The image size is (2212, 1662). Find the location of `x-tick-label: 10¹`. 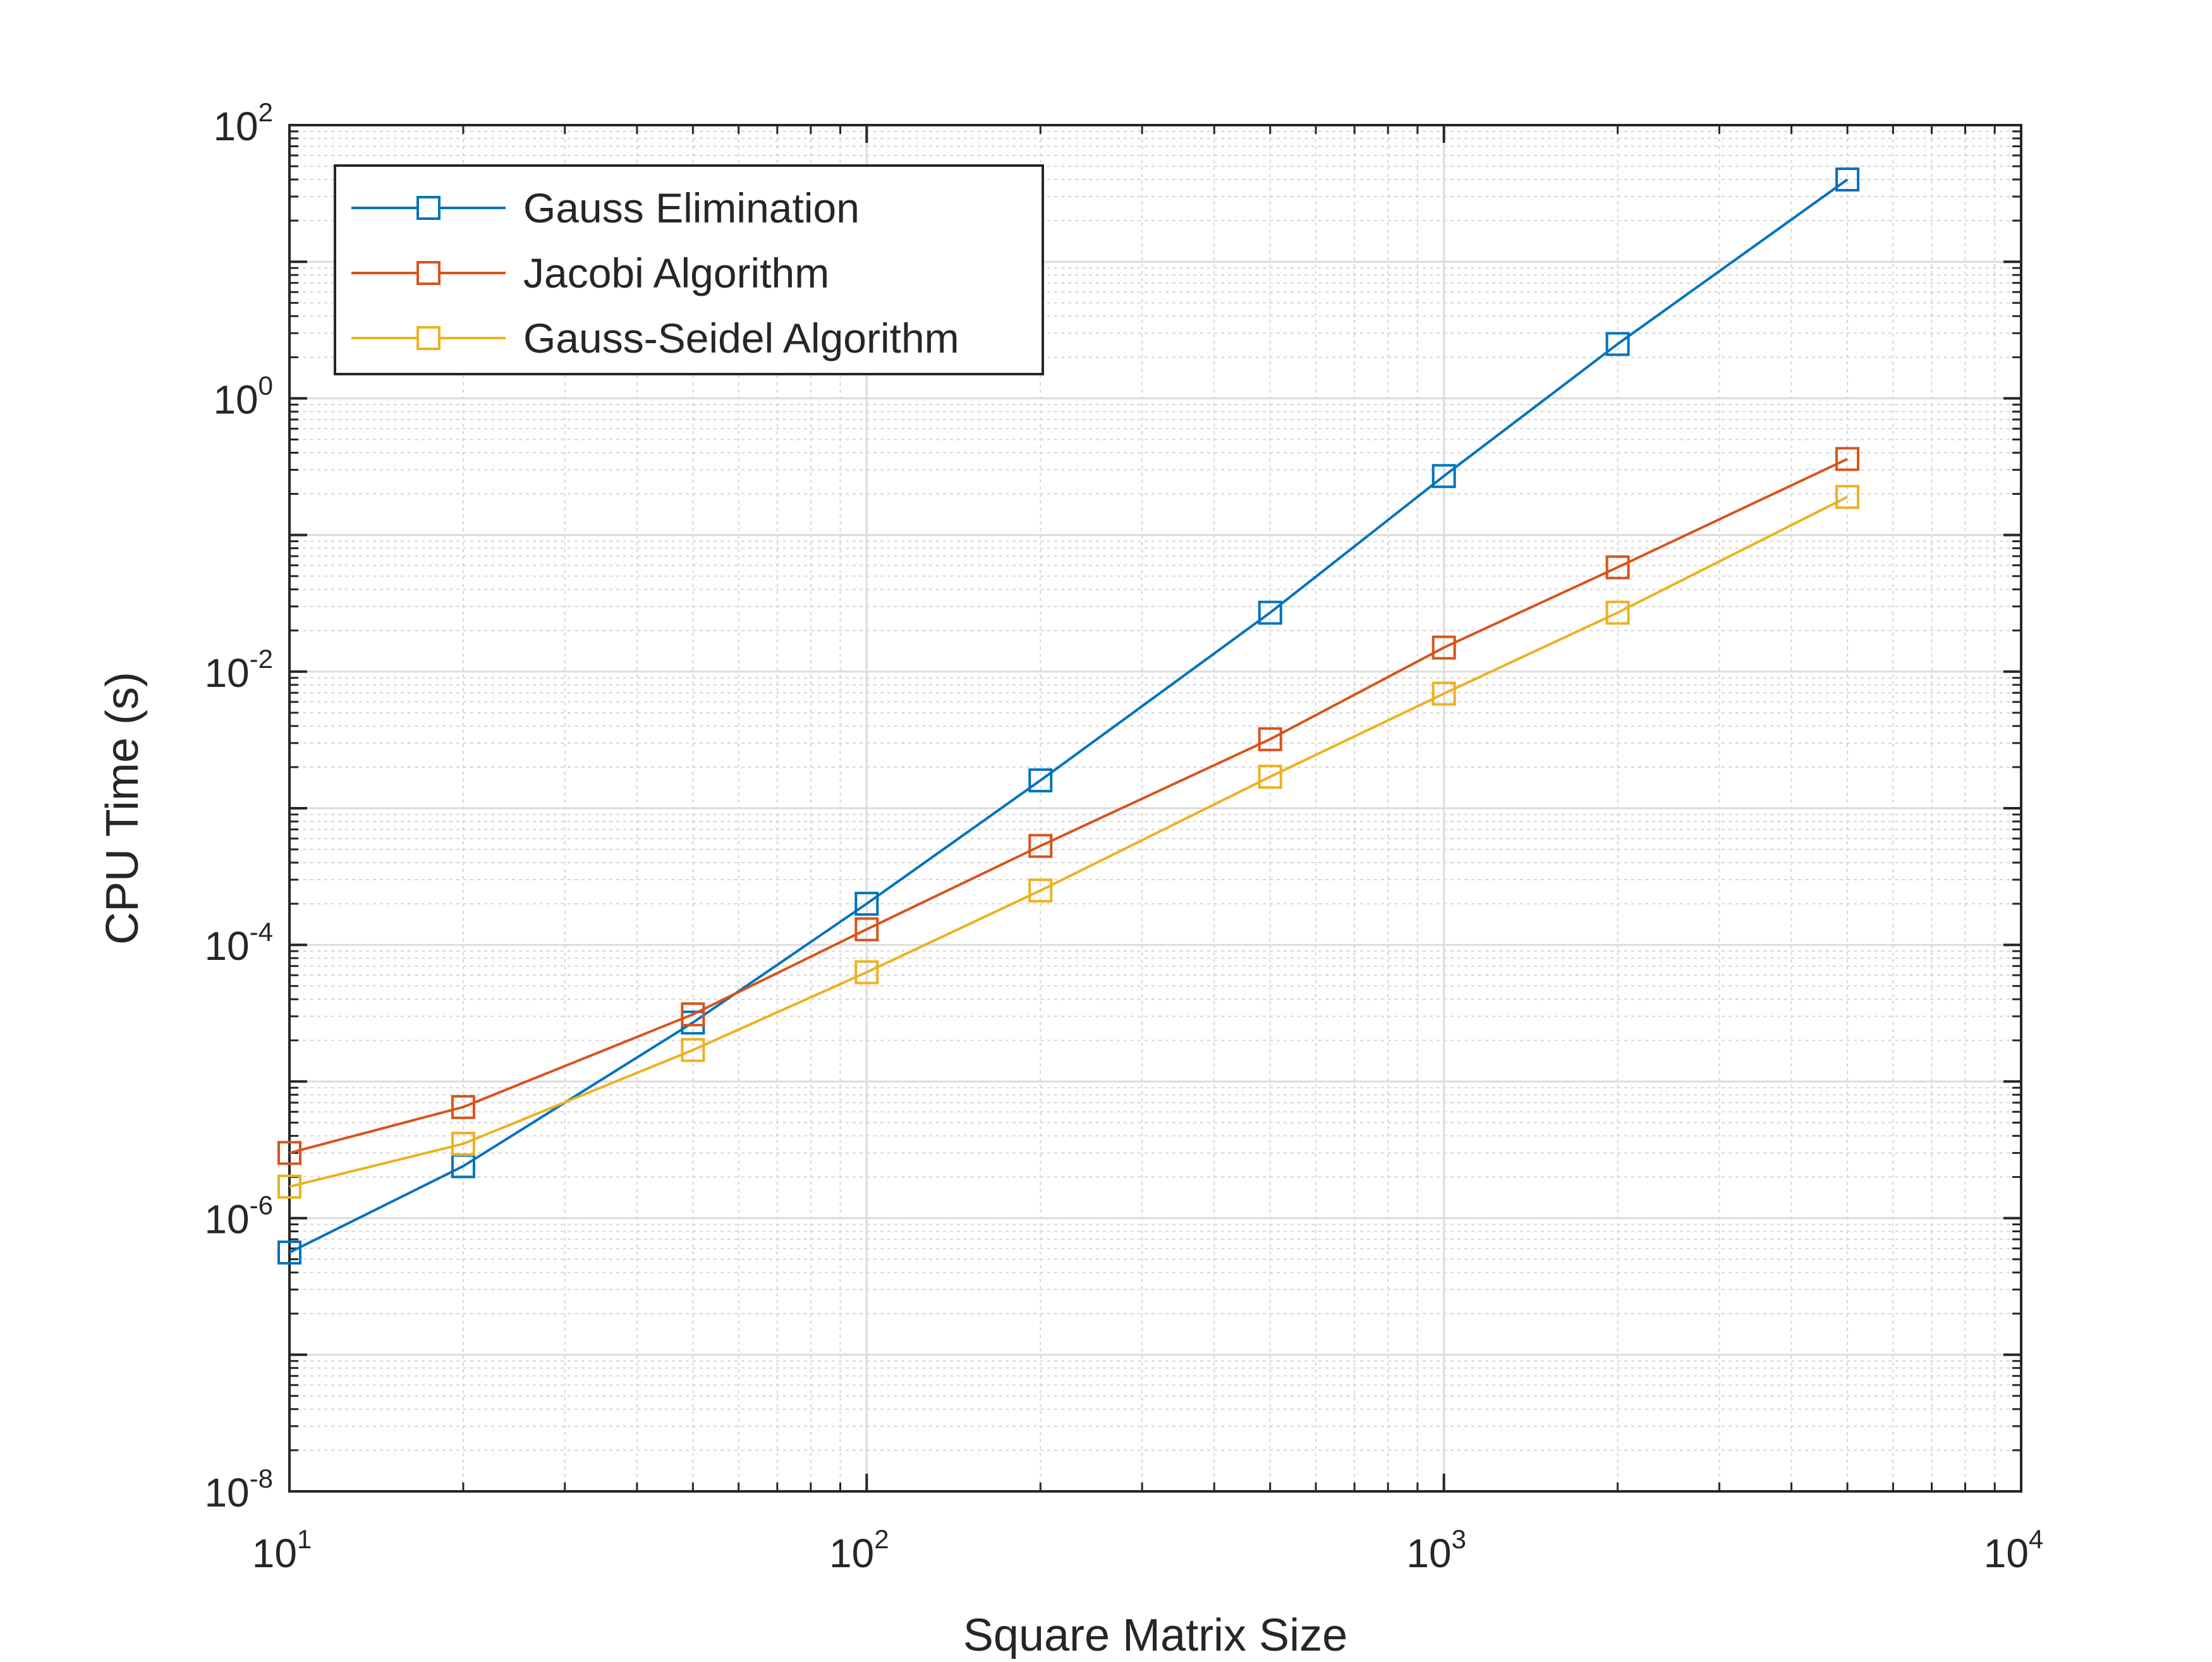

x-tick-label: 10¹ is located at coordinates (282, 1550).